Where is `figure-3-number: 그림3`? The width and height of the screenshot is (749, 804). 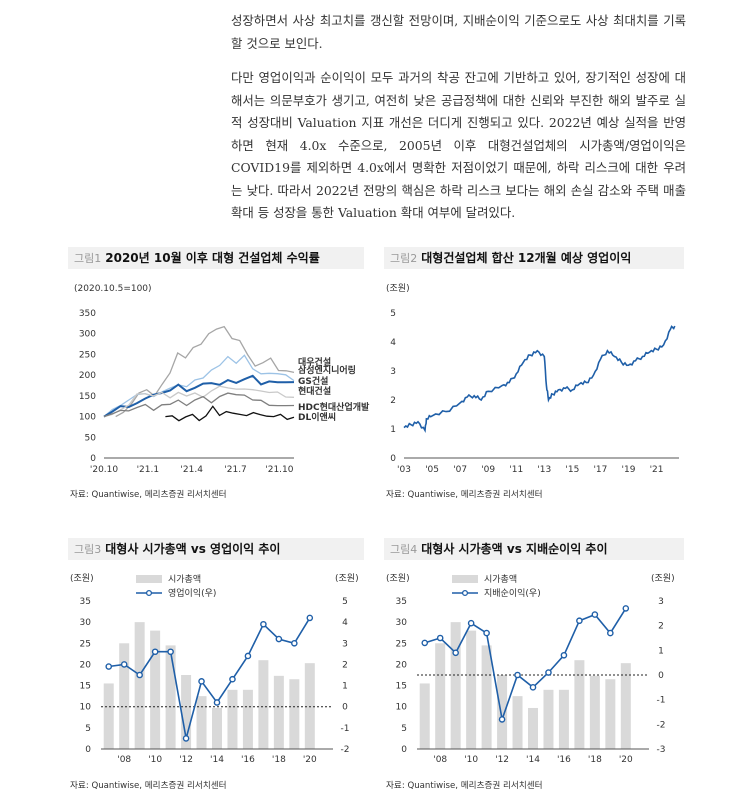
figure-3-number: 그림3 is located at coordinates (88, 549).